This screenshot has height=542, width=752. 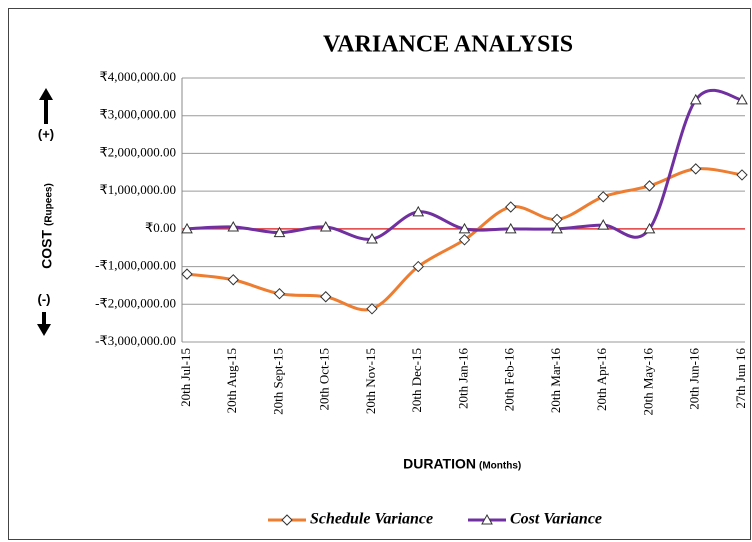 I want to click on x-tick-label: 20th Feb-16, so click(x=509, y=380).